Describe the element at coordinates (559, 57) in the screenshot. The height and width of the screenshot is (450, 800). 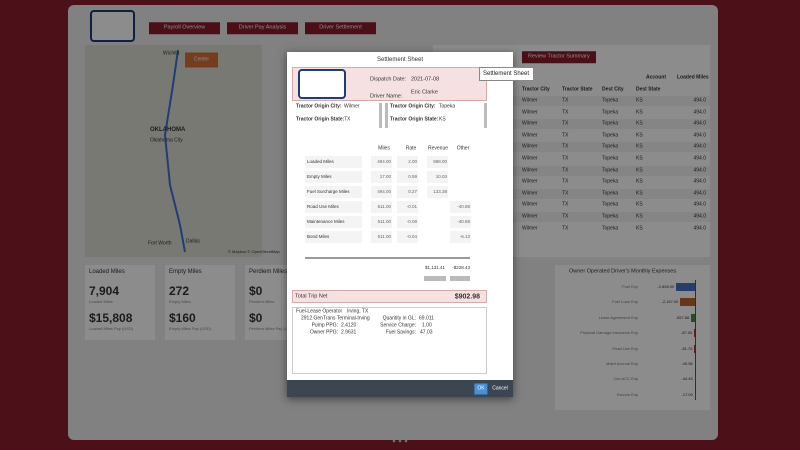
I see `table-button: Review Tractor Summary` at that location.